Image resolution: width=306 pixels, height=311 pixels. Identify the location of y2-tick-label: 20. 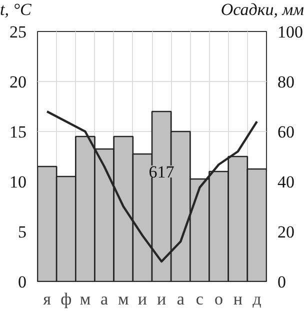
(286, 232).